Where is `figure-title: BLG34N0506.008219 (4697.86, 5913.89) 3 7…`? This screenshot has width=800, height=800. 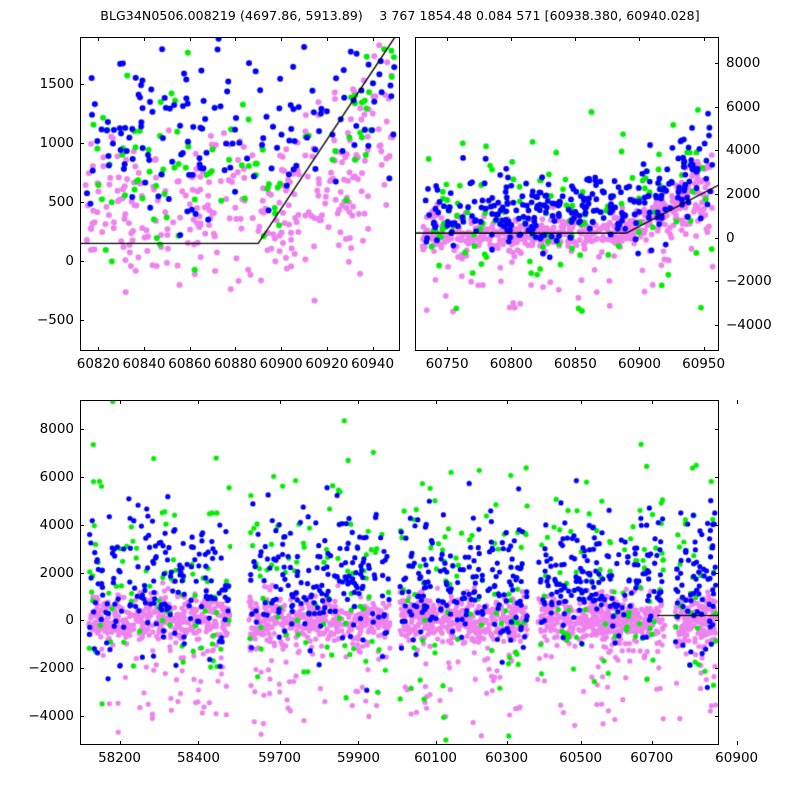 figure-title: BLG34N0506.008219 (4697.86, 5913.89) 3 7… is located at coordinates (400, 15).